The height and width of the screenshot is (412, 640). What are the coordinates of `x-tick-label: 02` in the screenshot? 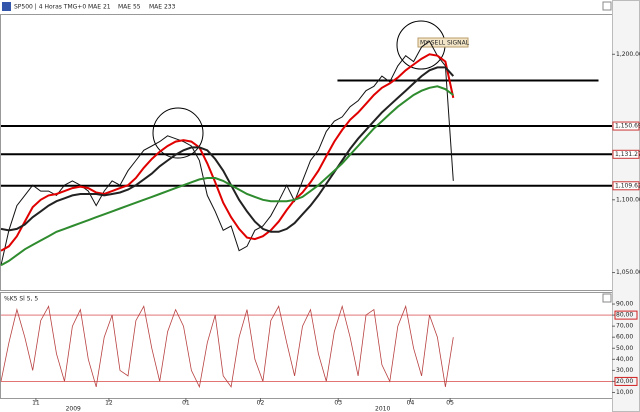 It's located at (261, 403).